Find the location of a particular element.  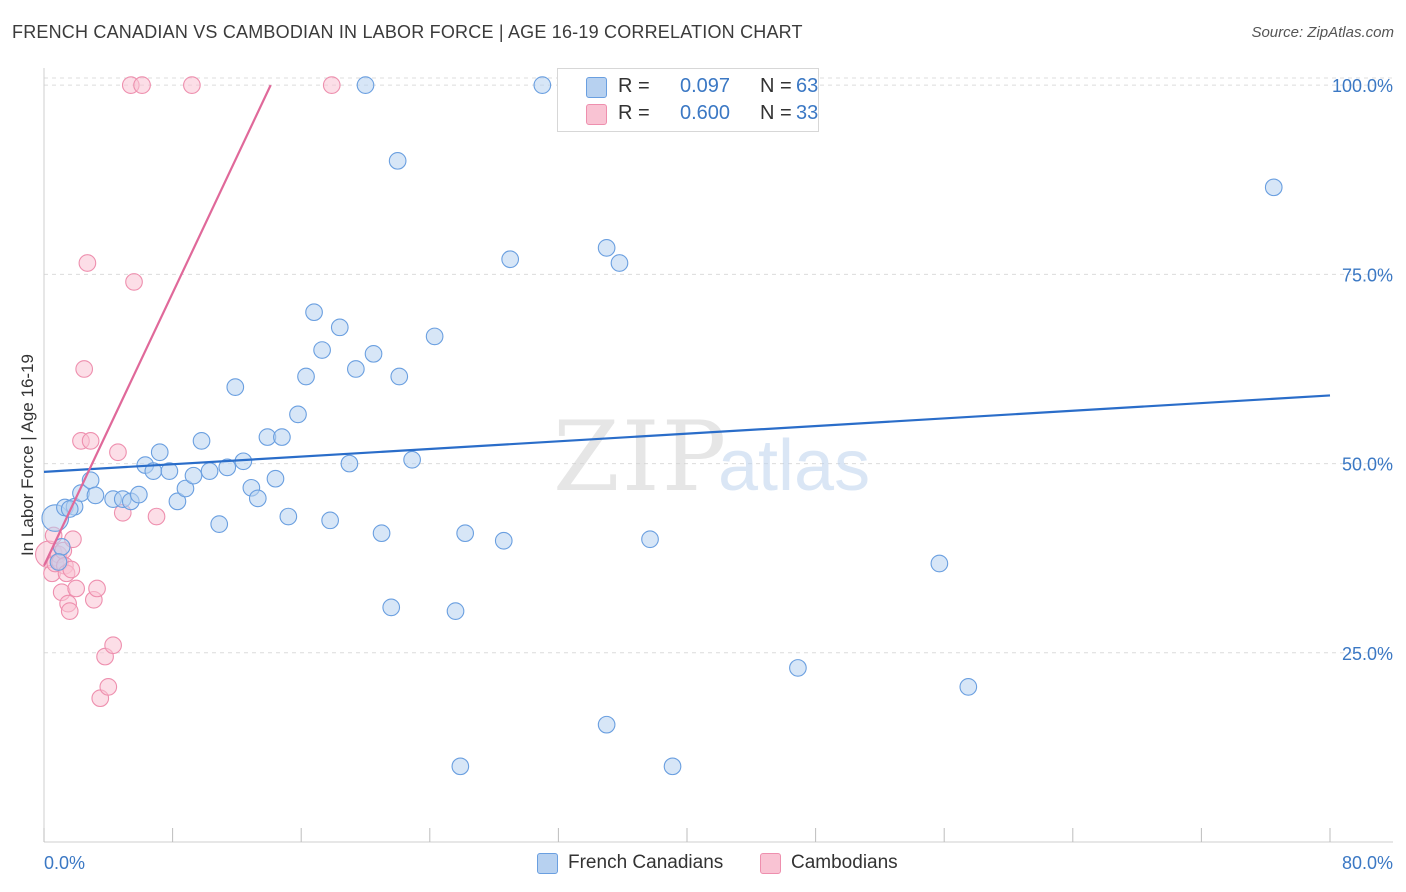

legend-label-french-canadians: French Canadians is located at coordinates (646, 862).